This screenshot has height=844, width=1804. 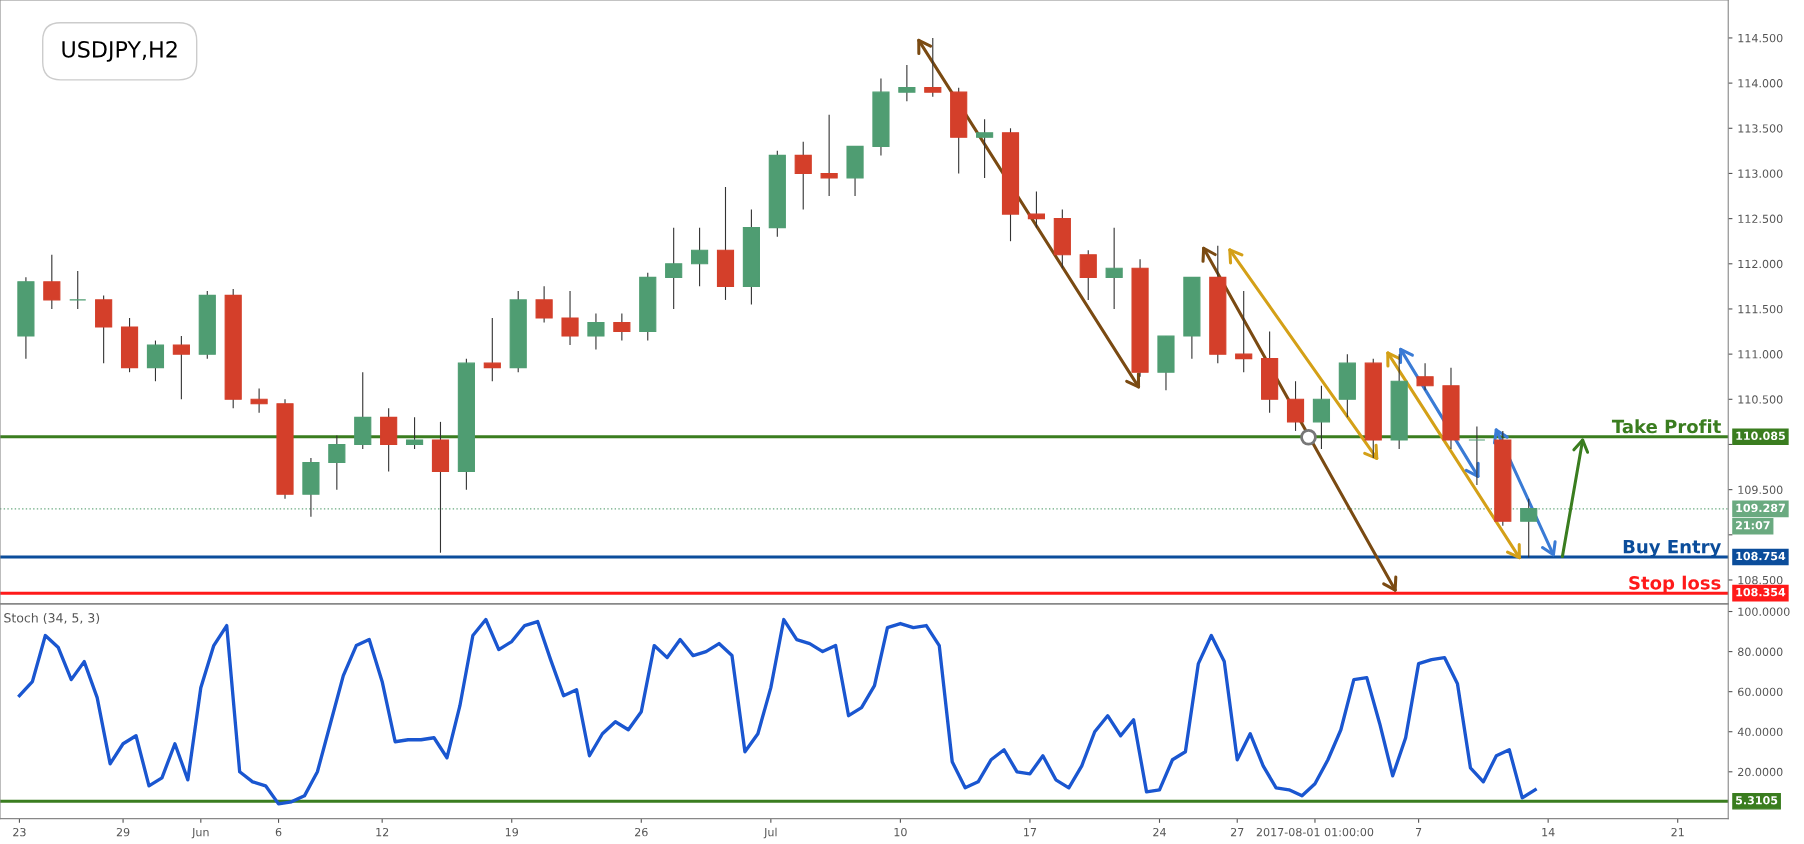 I want to click on y-tick-label: 20.0000, so click(x=1760, y=772).